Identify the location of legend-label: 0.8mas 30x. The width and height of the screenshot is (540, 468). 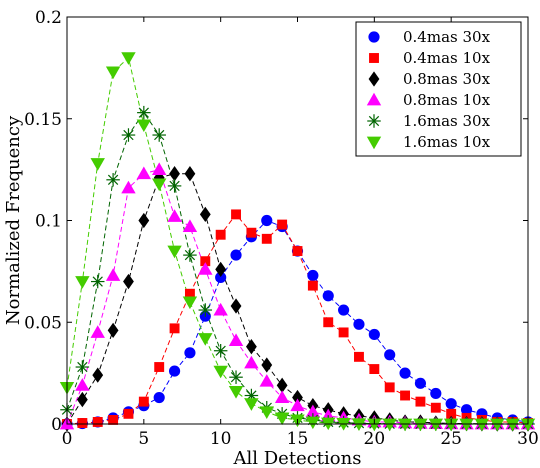
(447, 79).